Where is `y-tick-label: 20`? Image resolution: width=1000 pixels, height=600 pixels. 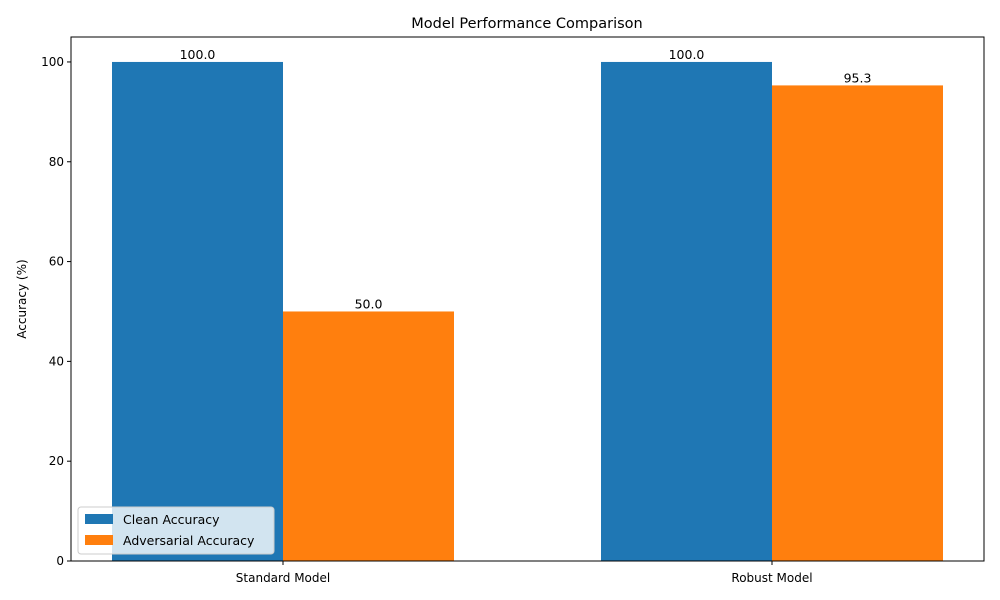 y-tick-label: 20 is located at coordinates (56, 461).